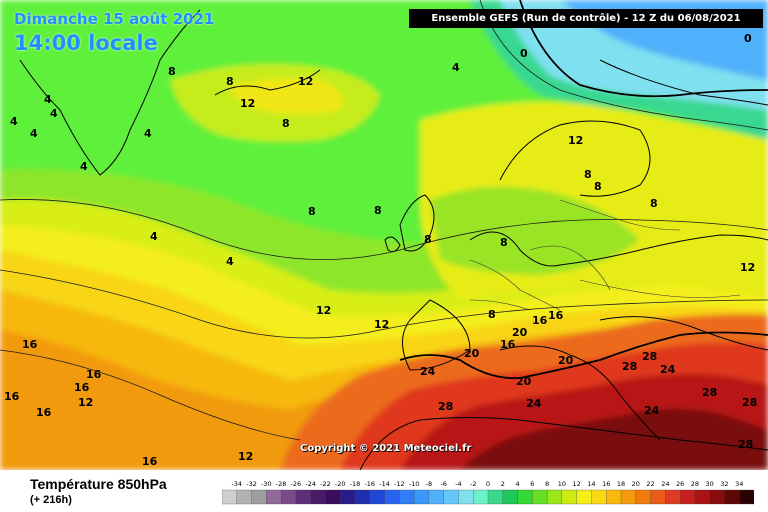  I want to click on legend-tick-label: -8, so click(429, 484).